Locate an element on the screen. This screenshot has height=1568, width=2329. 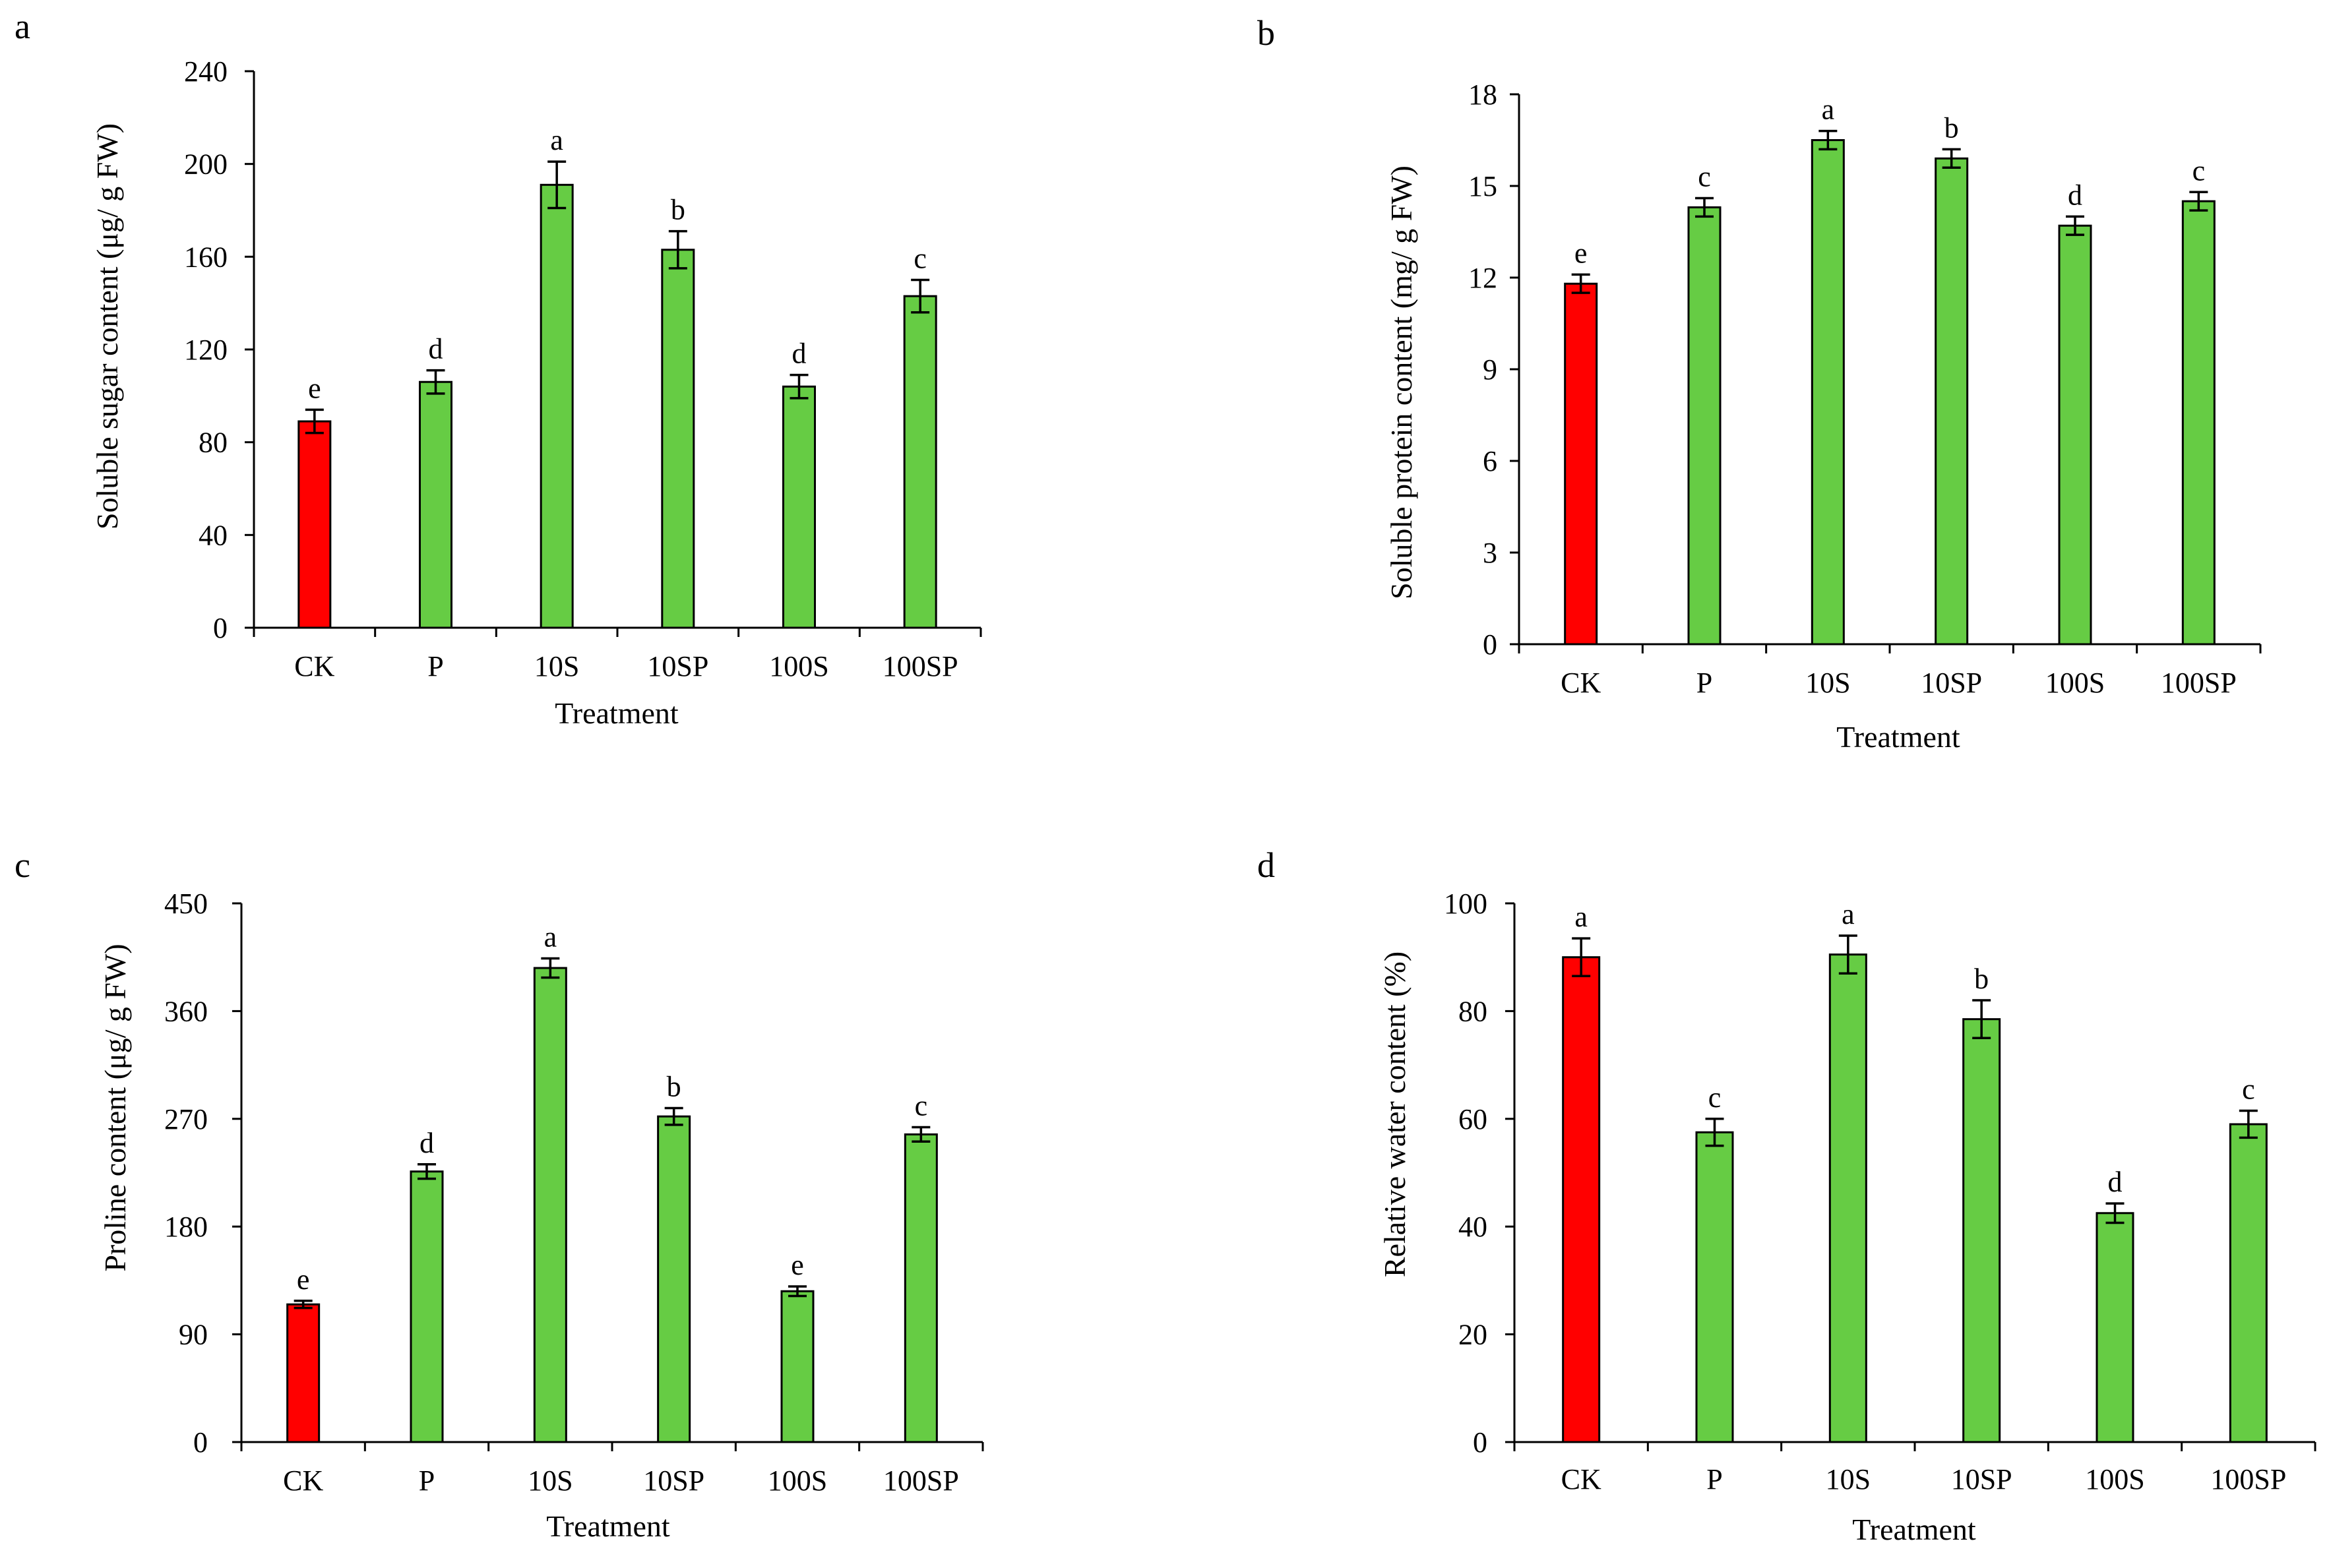
panel-b-significance-label: e is located at coordinates (1581, 253).